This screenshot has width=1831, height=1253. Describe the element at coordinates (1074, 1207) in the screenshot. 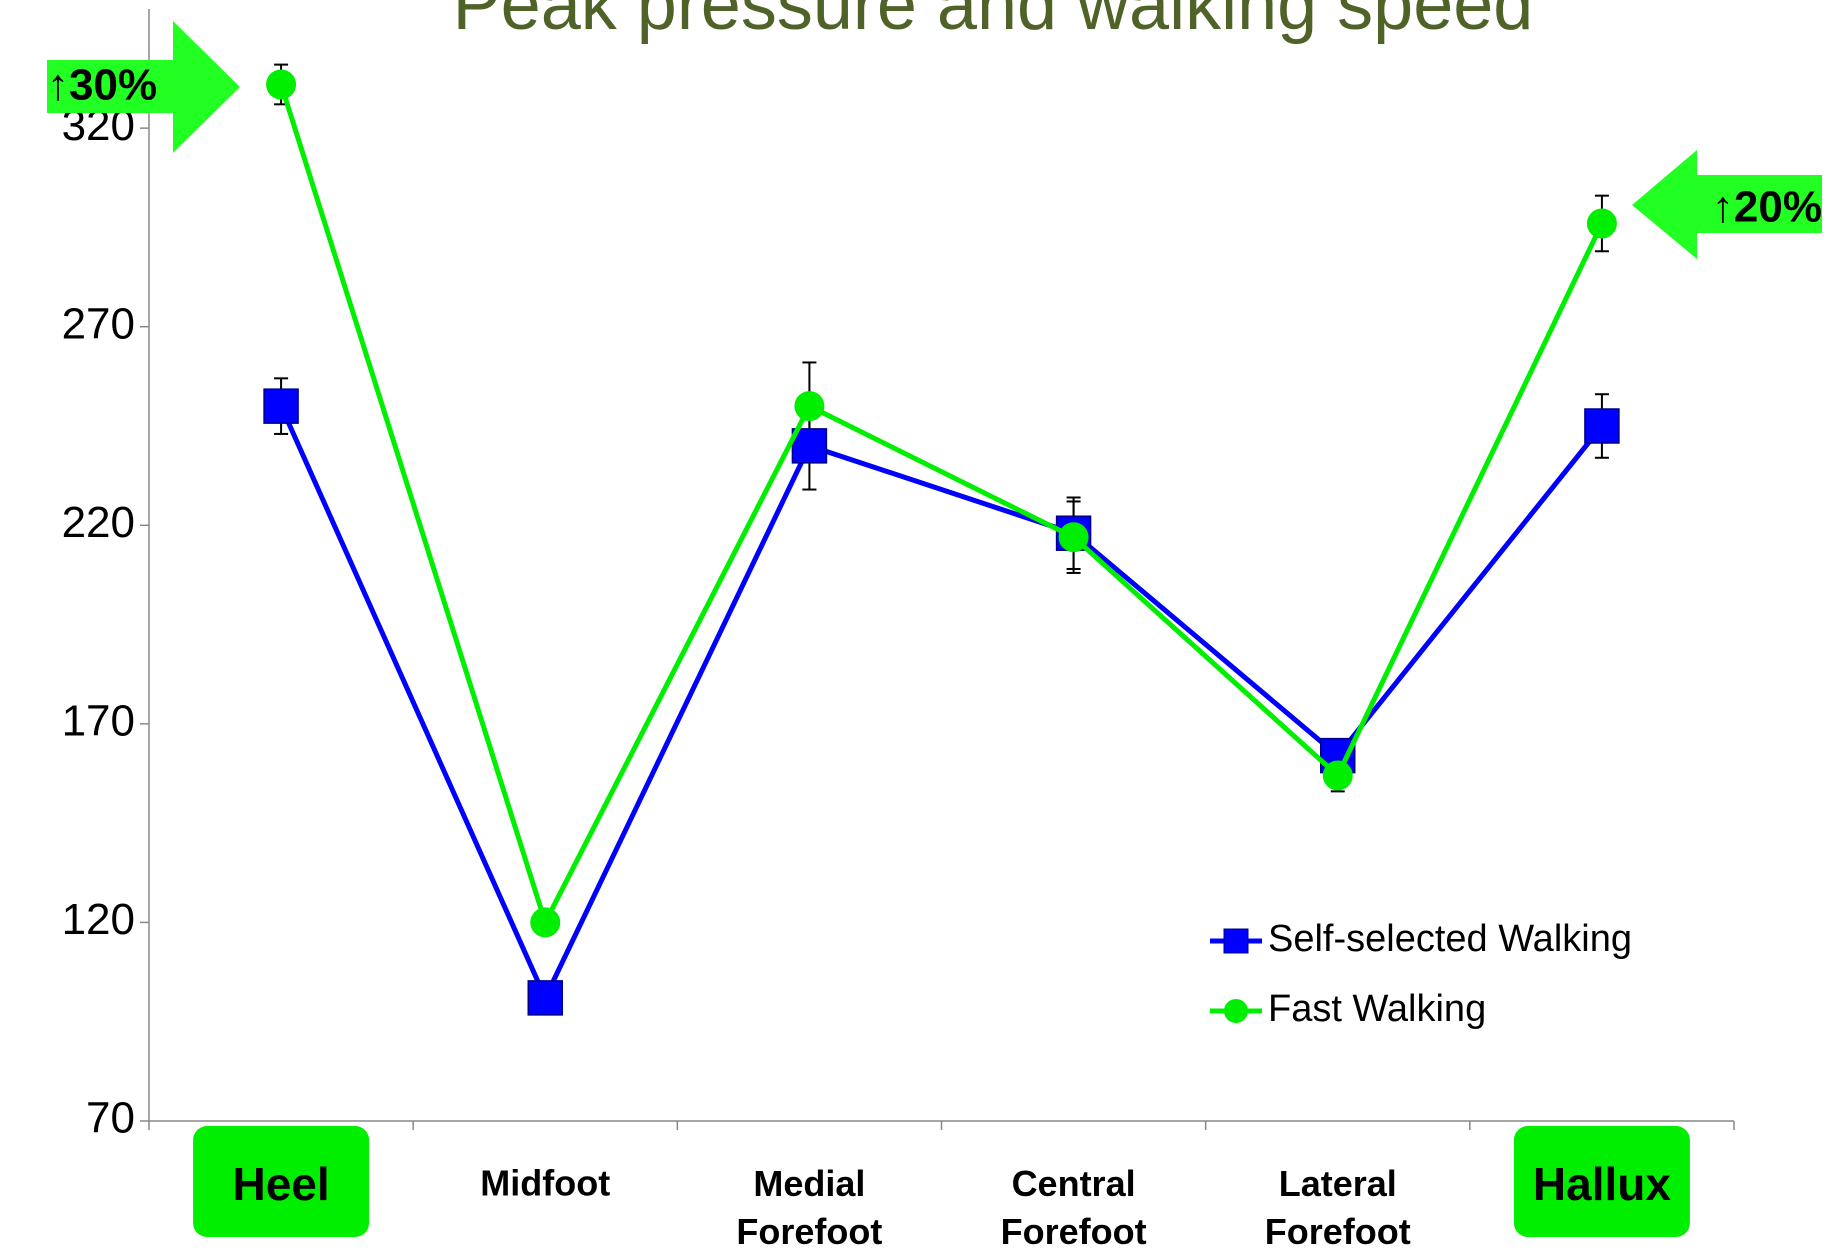

I see `x-tick-label: Central Forefoot` at that location.